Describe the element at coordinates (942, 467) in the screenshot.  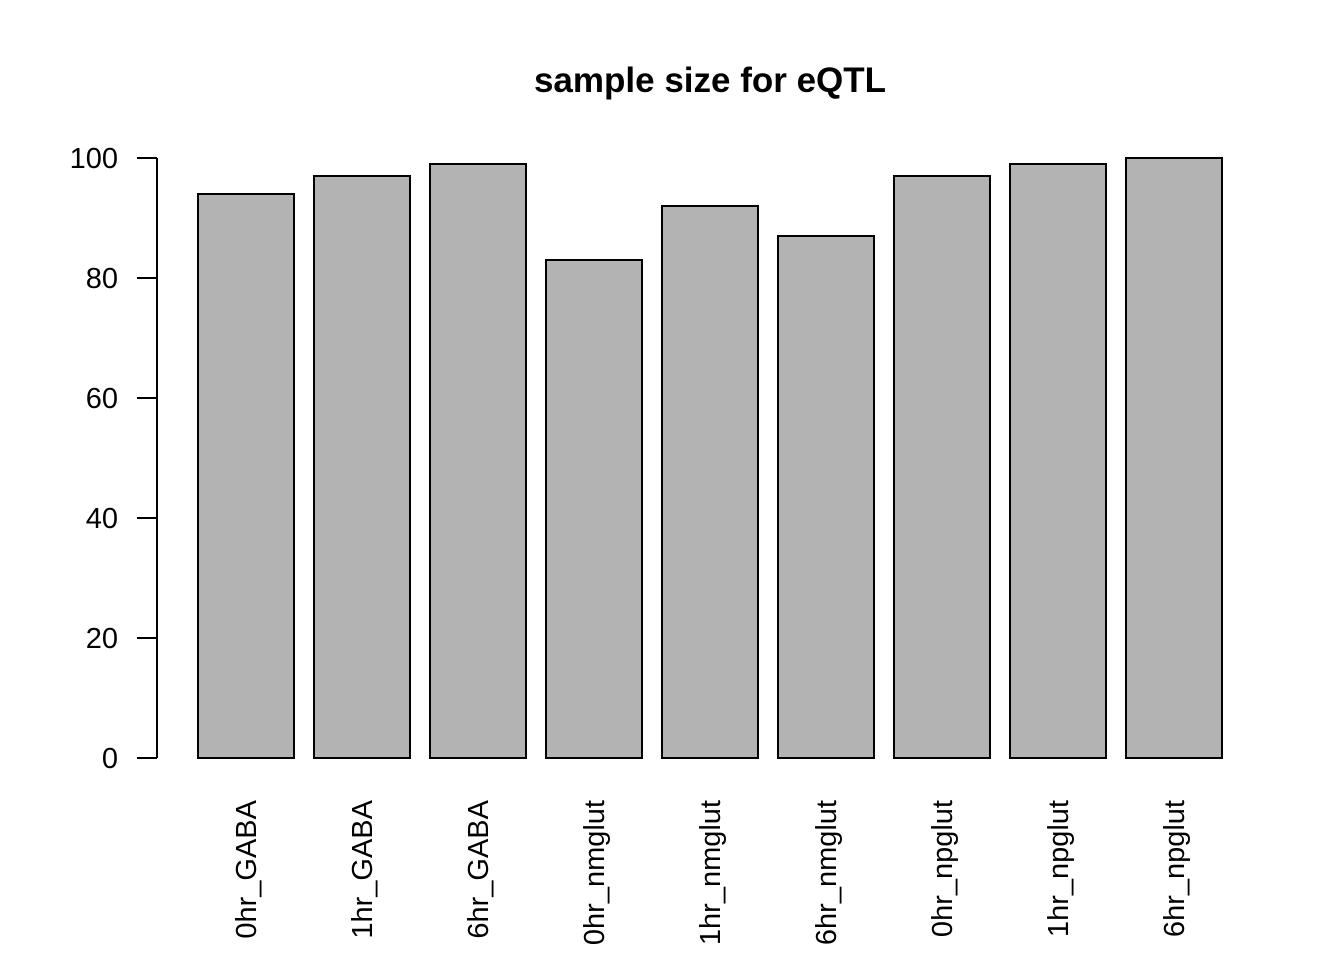
I see `bar-0hr_npglut` at that location.